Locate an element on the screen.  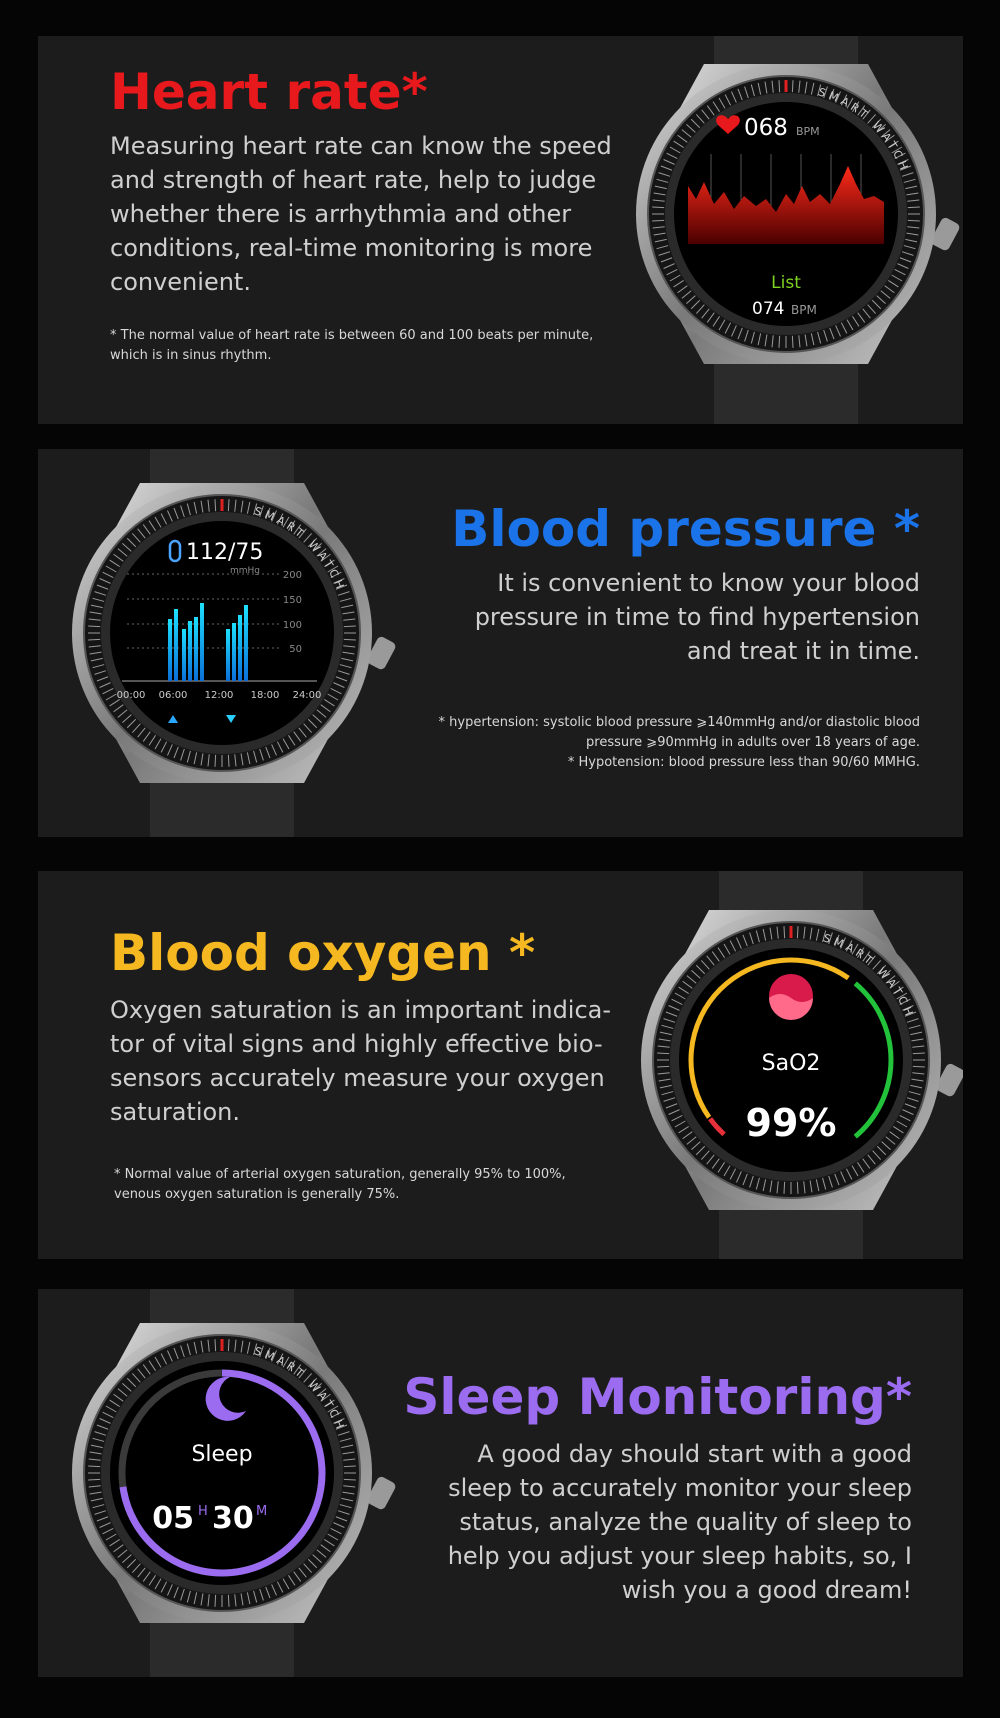
body-line: A good day should start with a good is located at coordinates (694, 1454).